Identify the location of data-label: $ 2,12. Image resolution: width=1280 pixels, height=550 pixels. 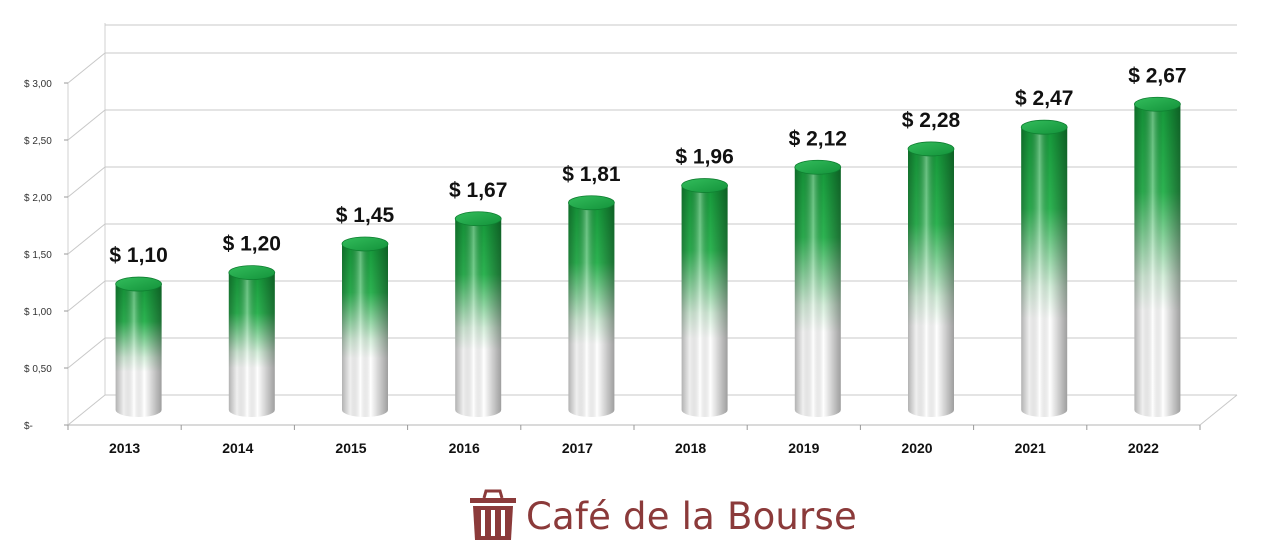
(818, 138).